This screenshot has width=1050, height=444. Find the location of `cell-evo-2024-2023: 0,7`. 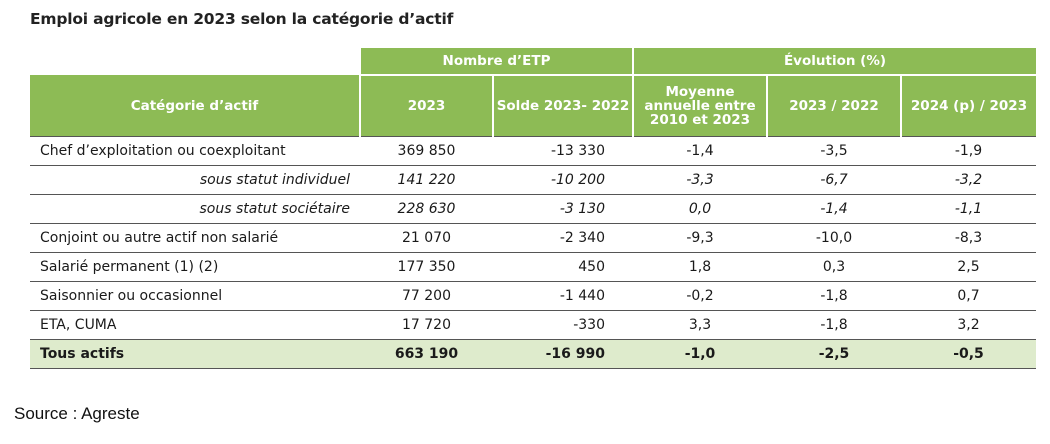

cell-evo-2024-2023: 0,7 is located at coordinates (968, 296).